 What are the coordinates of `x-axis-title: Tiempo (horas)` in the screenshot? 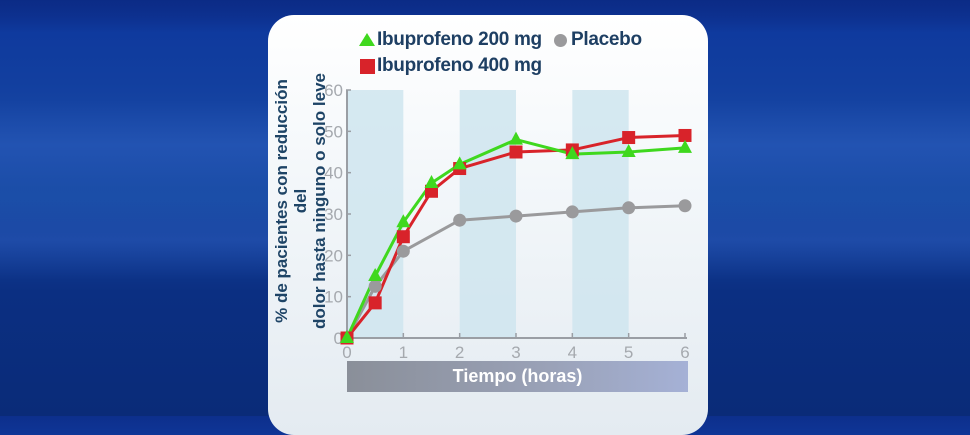 It's located at (517, 376).